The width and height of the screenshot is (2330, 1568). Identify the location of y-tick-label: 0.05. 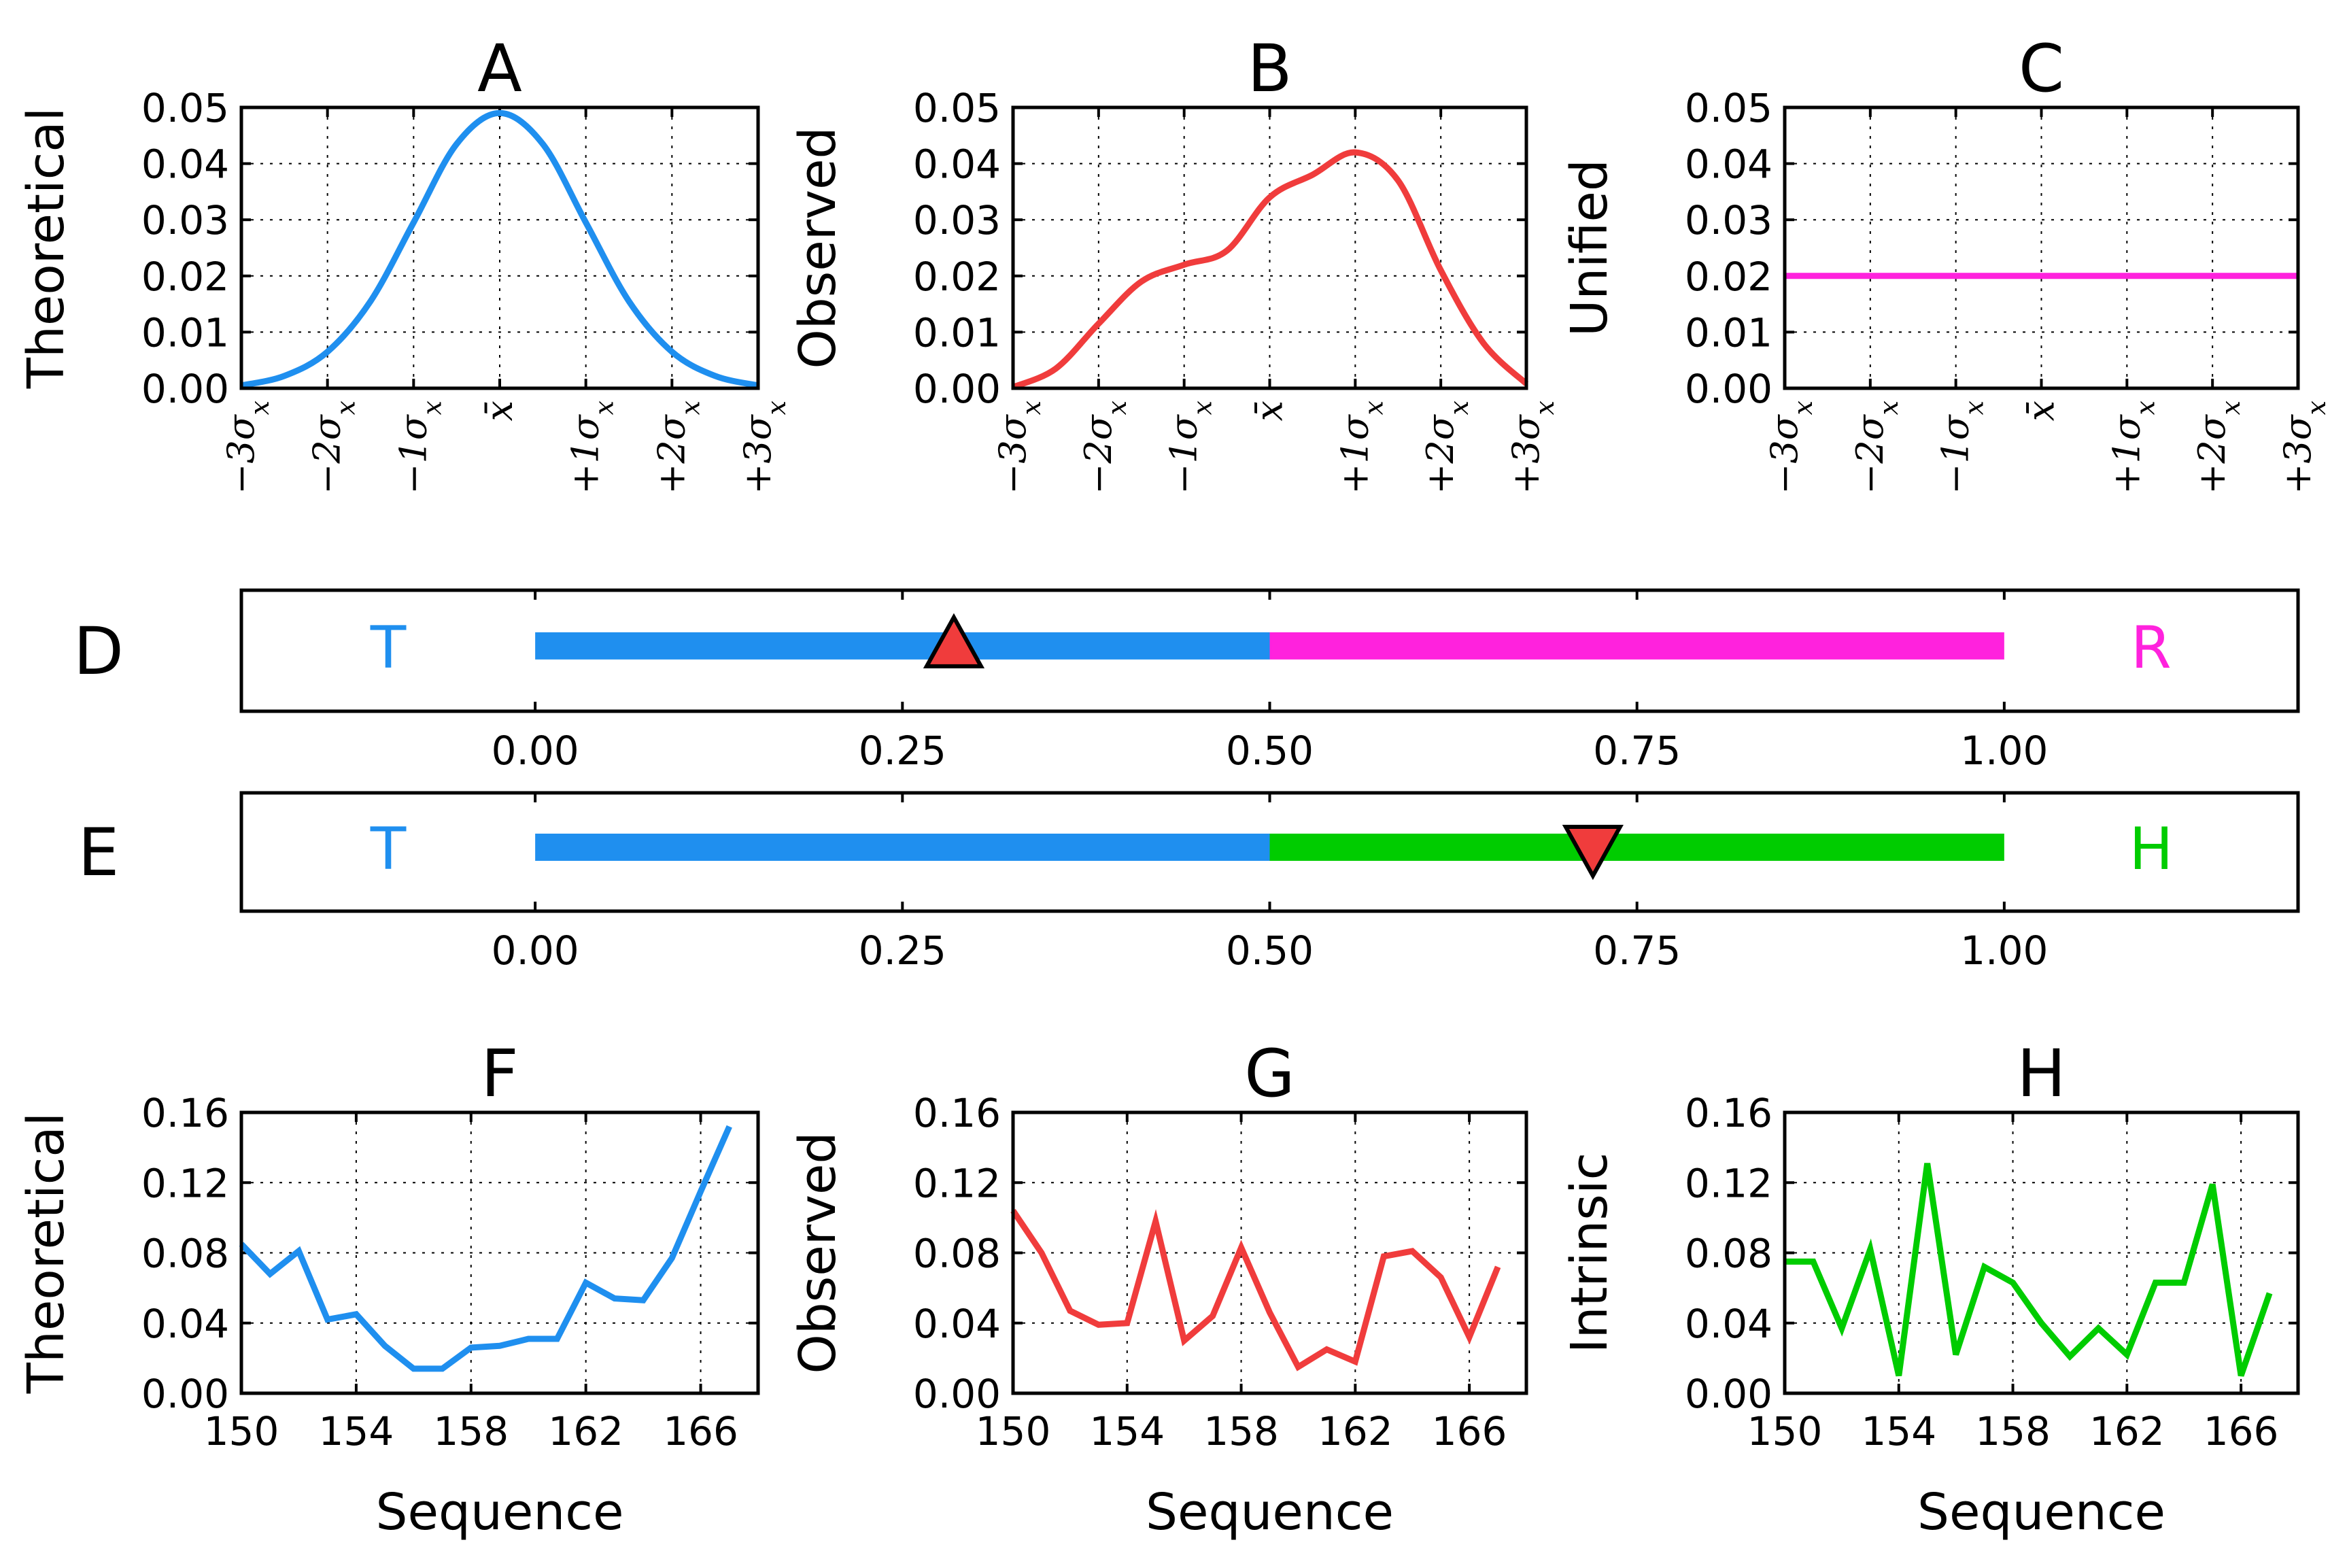
(185, 108).